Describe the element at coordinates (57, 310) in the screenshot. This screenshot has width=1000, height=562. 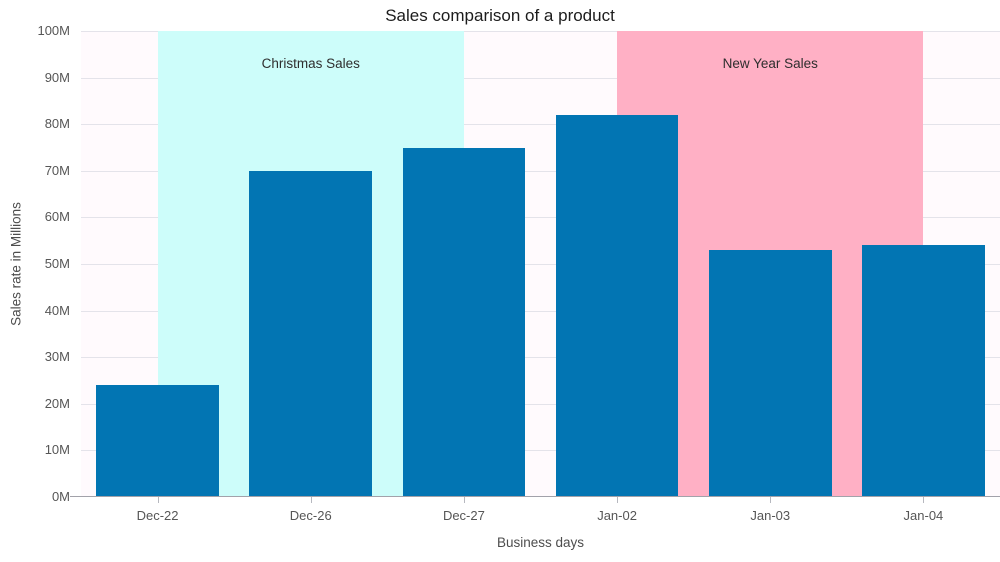
I see `y-tick-label: 40M` at that location.